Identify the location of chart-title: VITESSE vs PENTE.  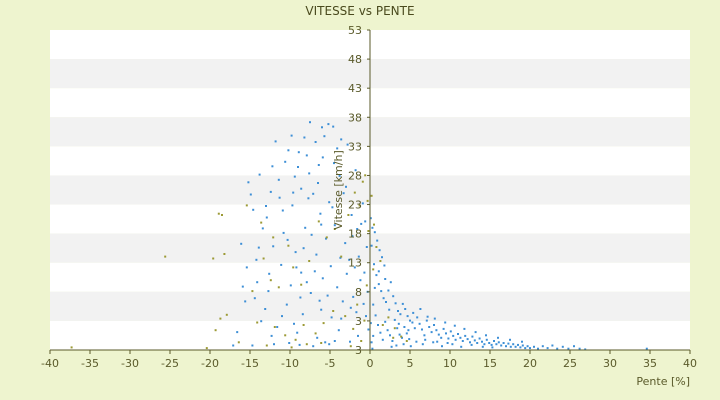
(359, 11).